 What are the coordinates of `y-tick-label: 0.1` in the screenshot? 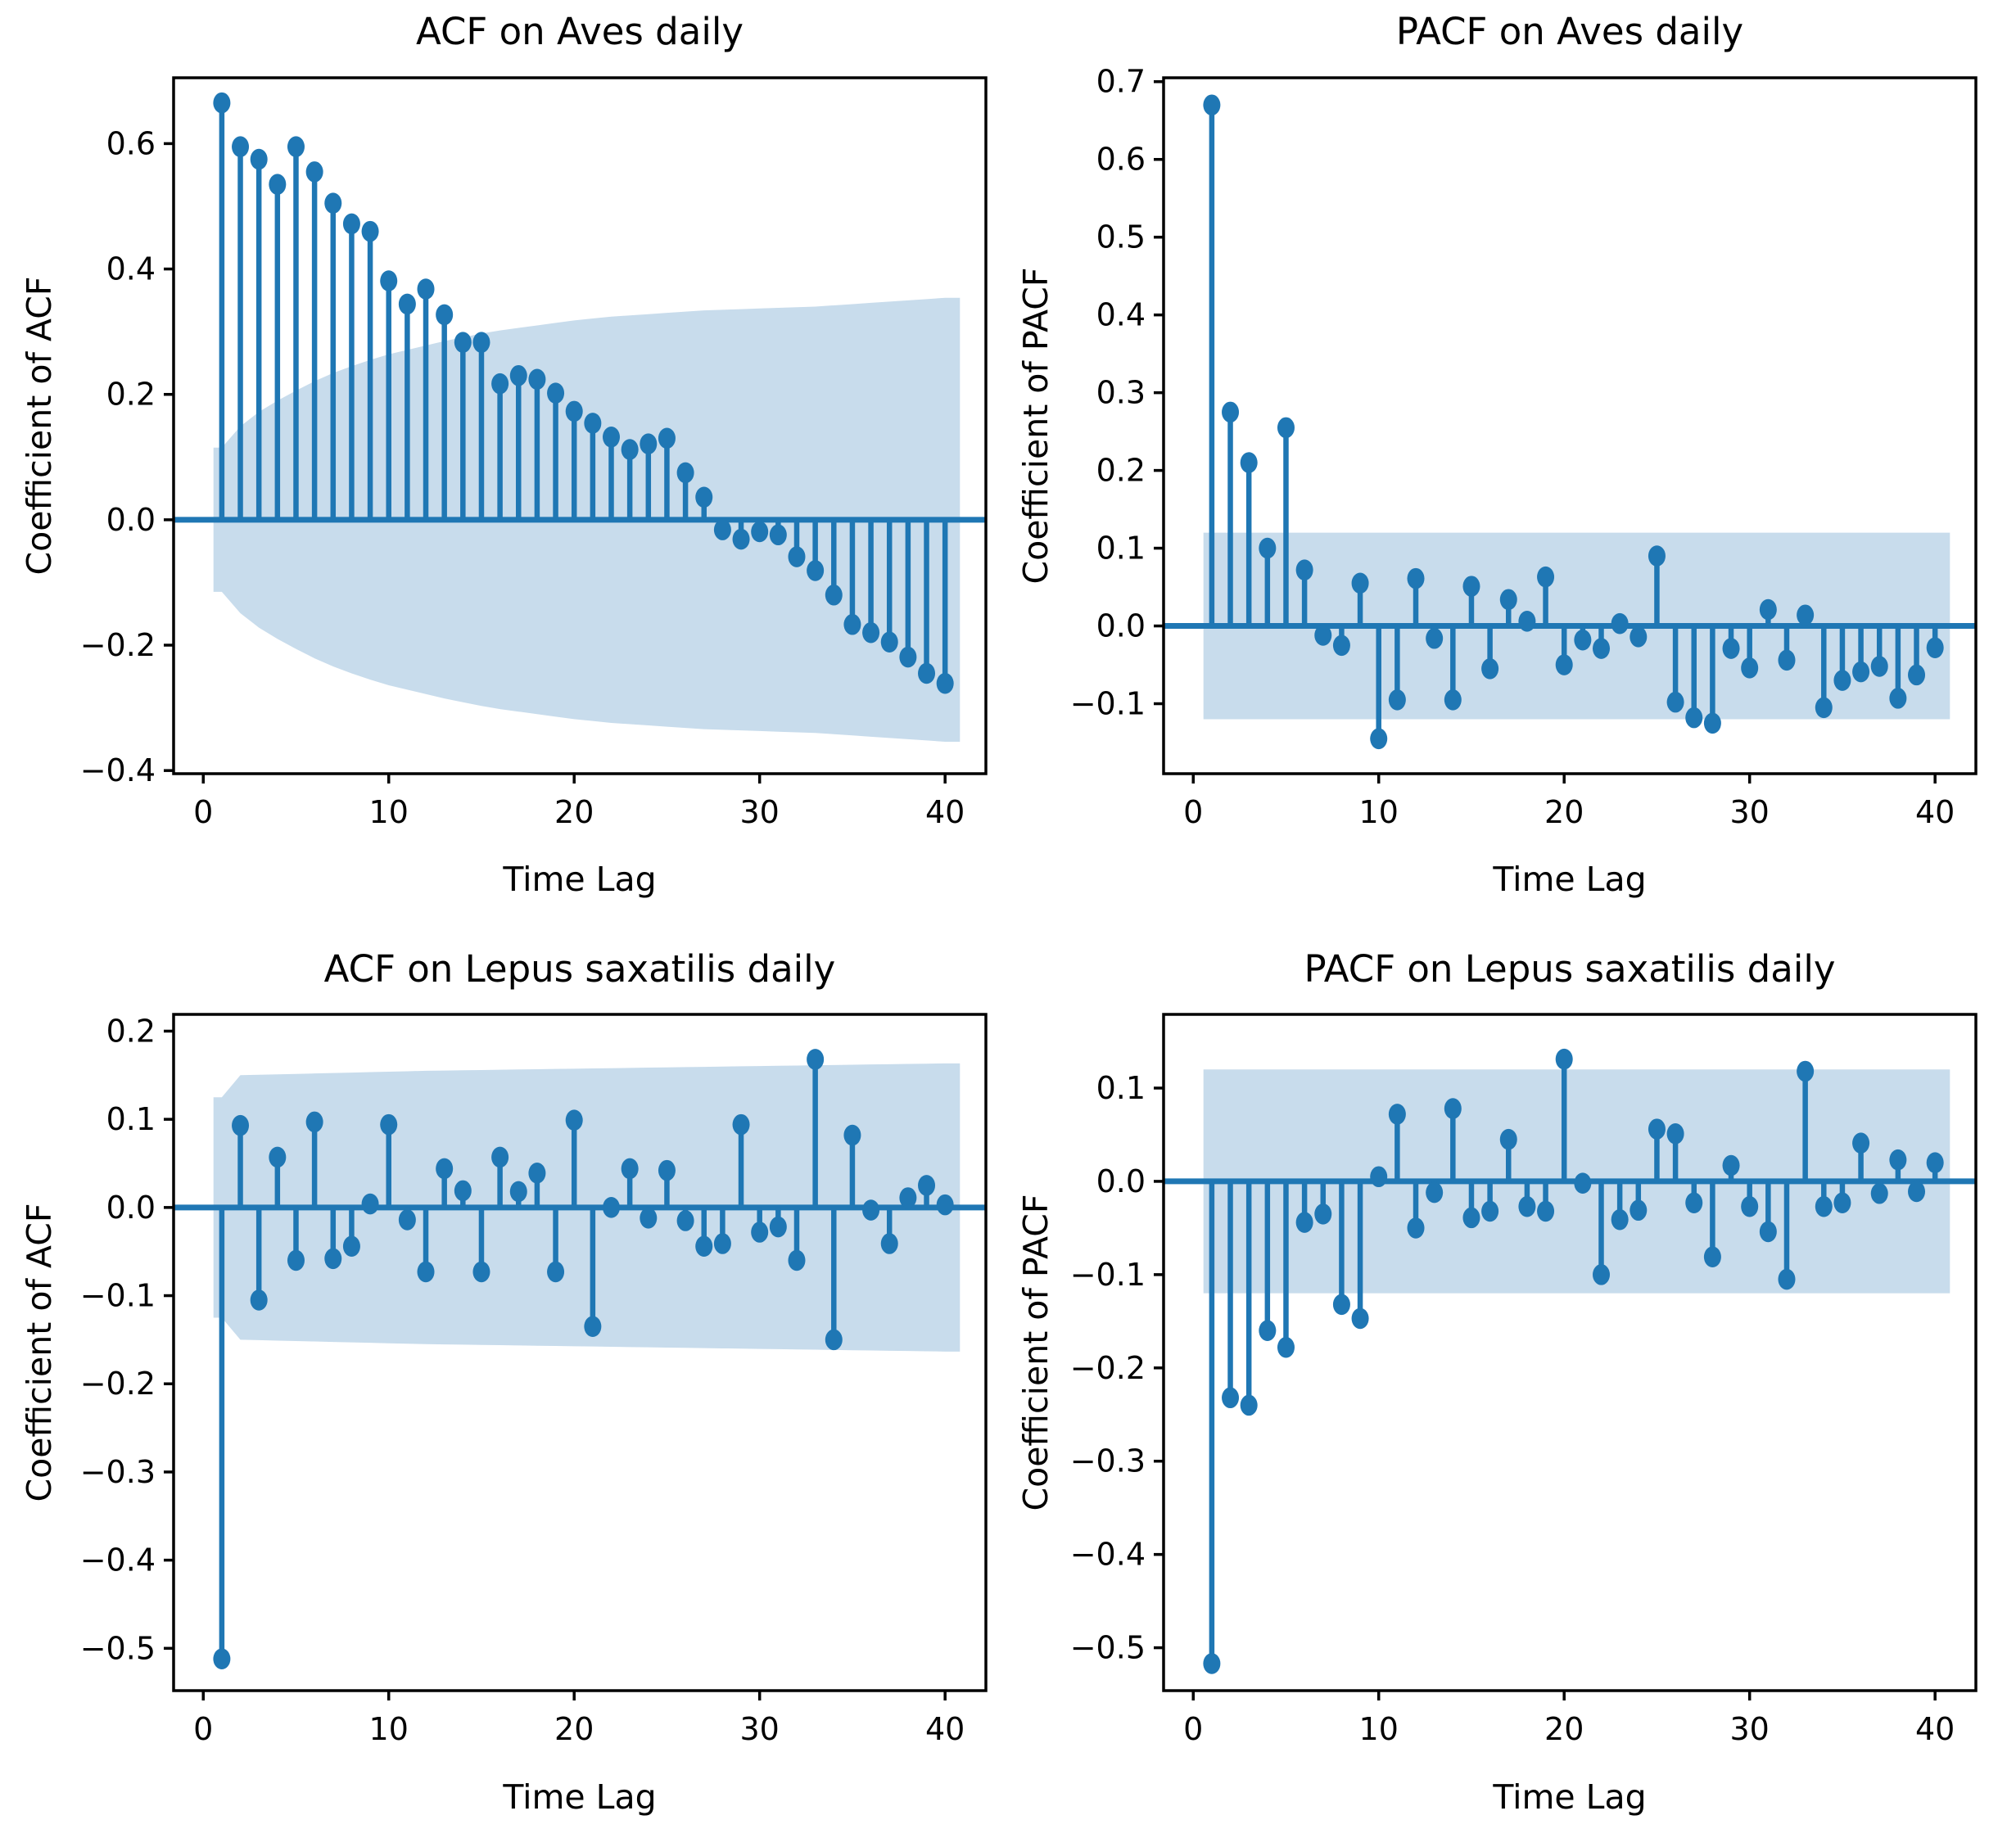 It's located at (131, 1119).